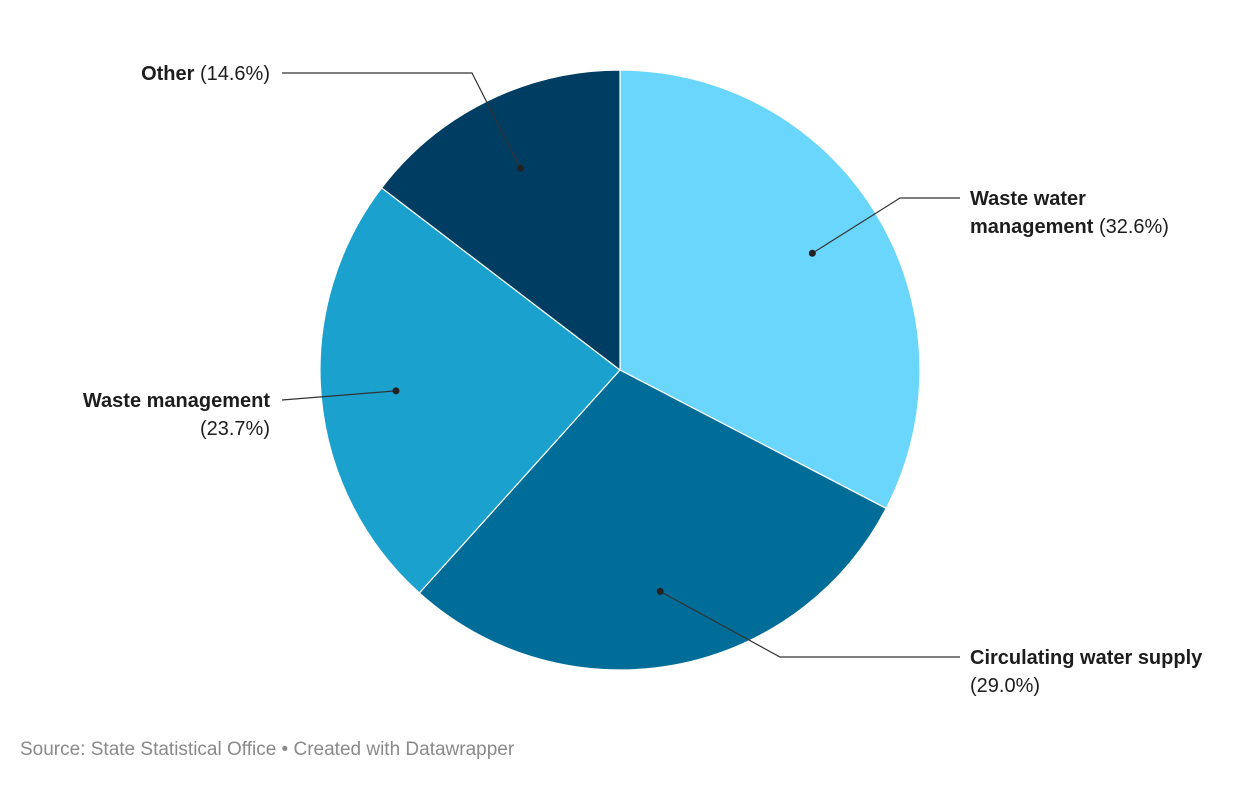  I want to click on category-name: Waste water management, so click(1032, 213).